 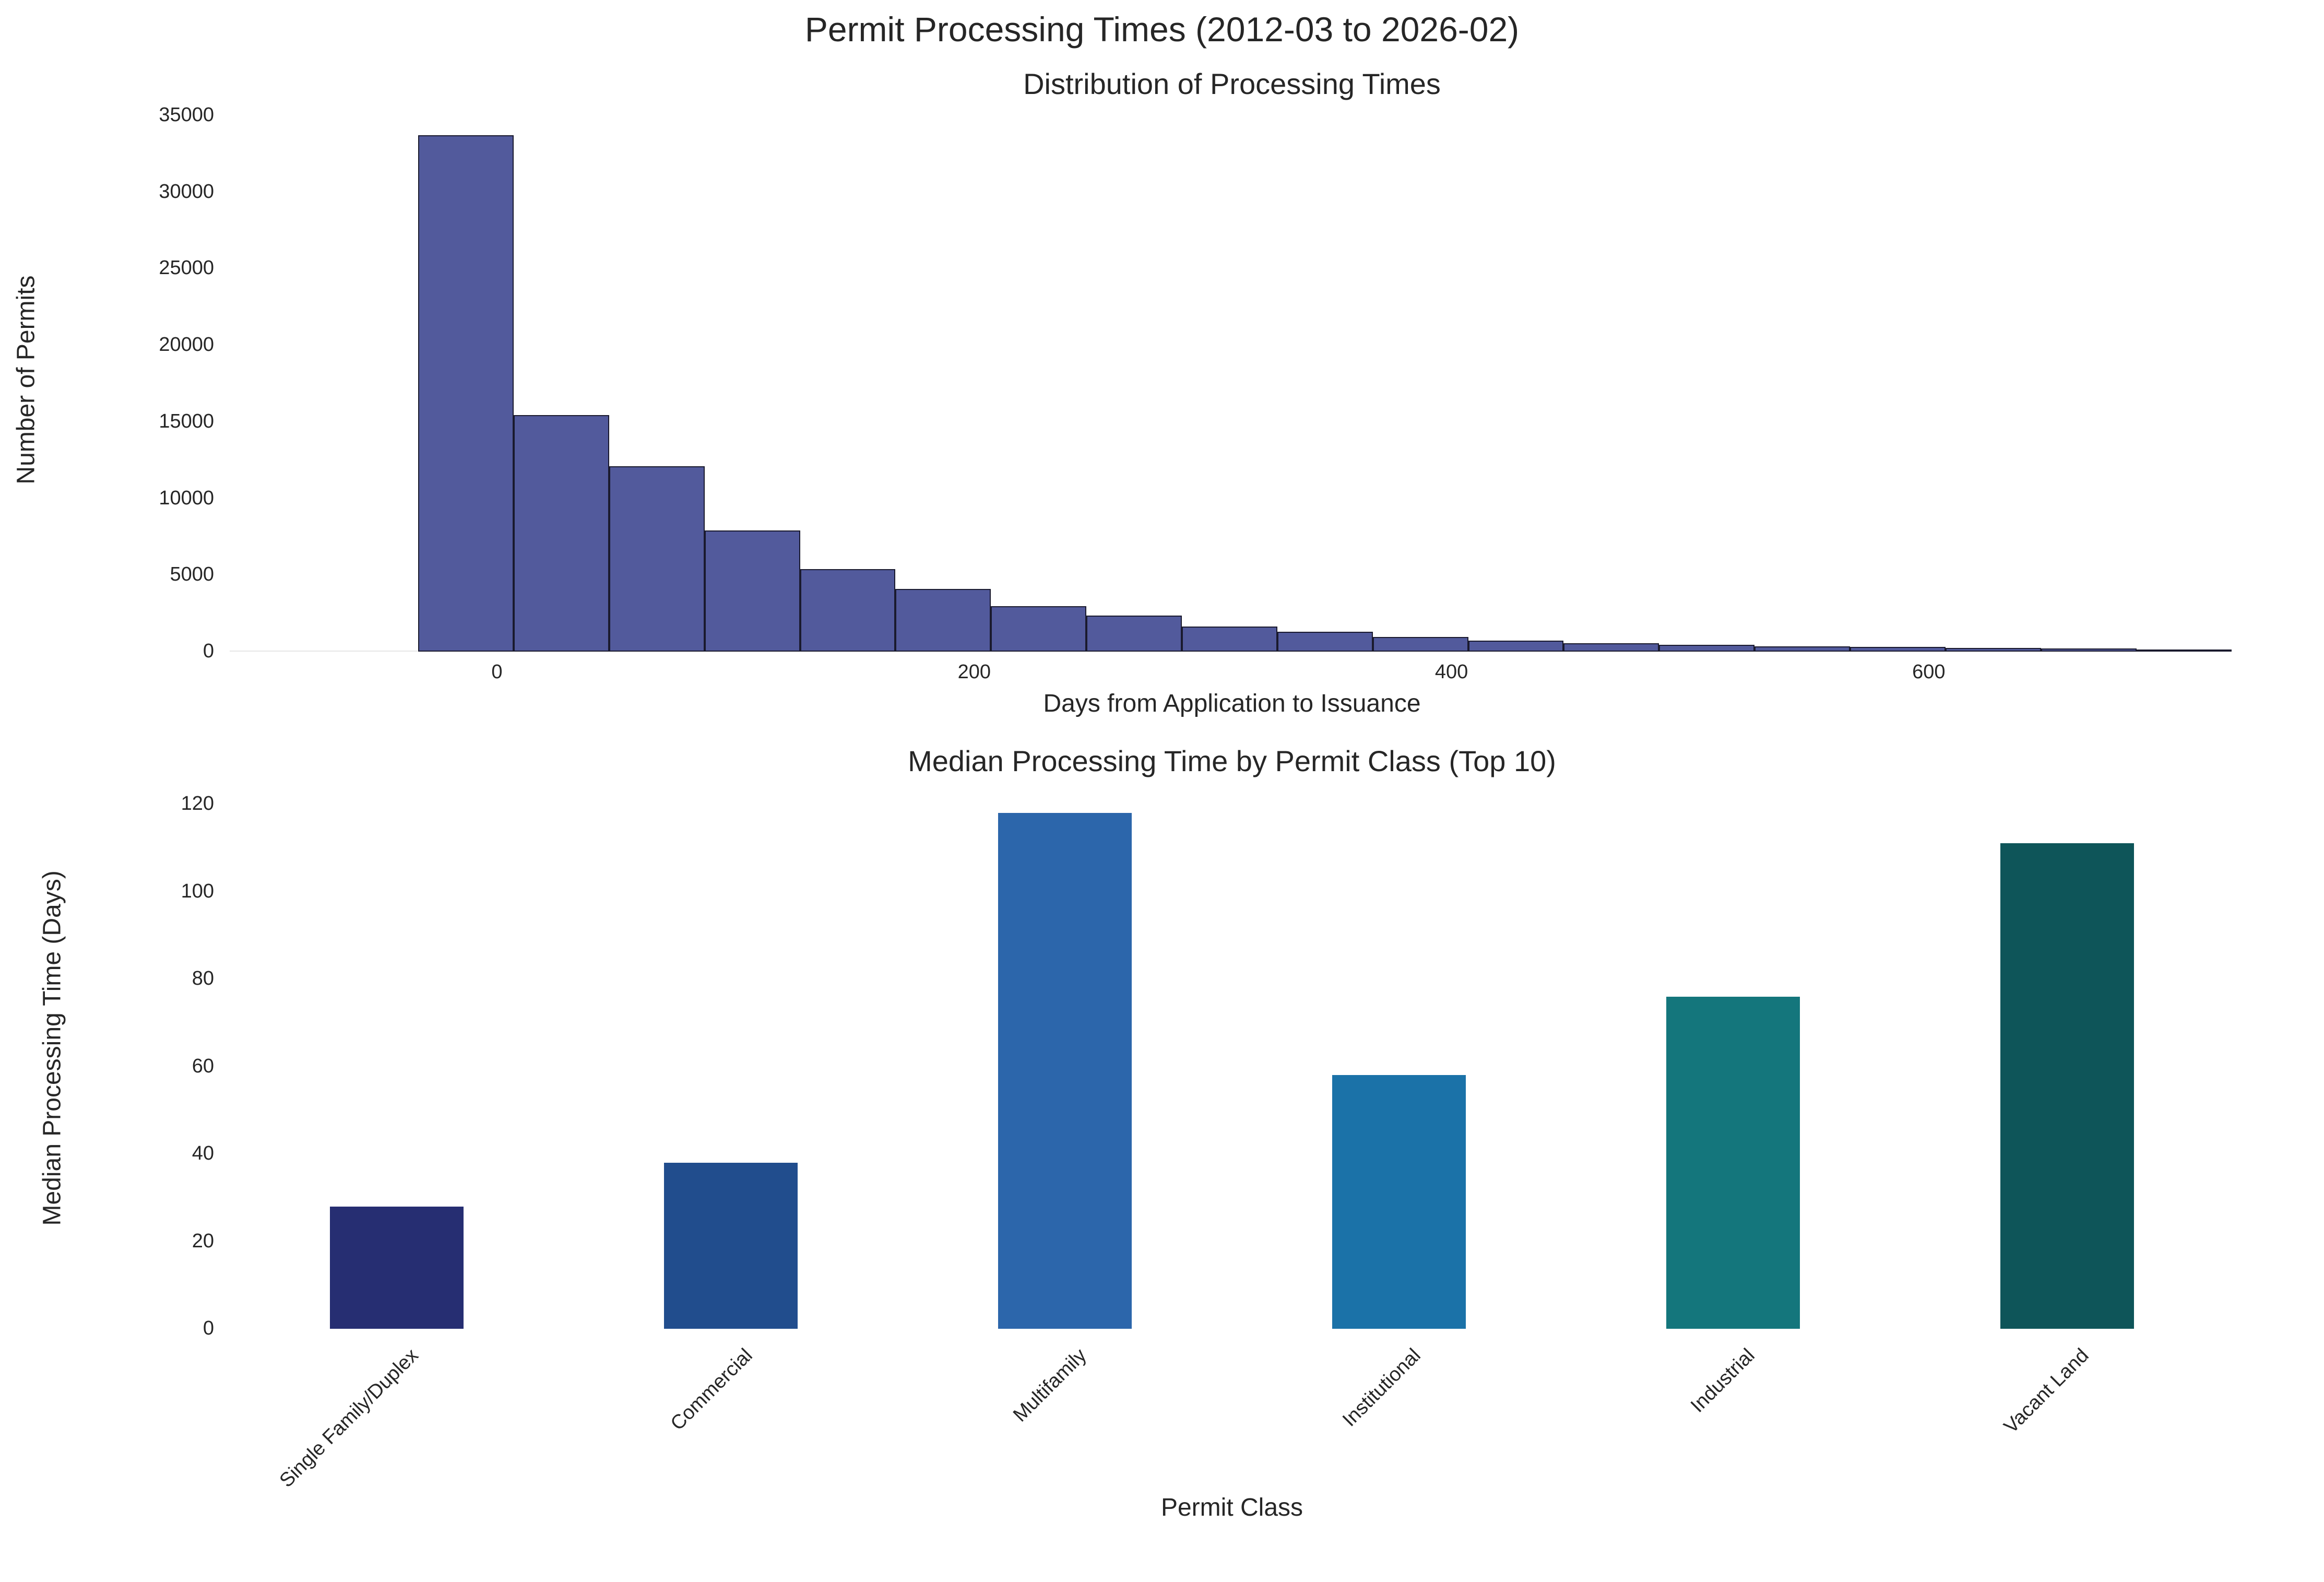 What do you see at coordinates (1722, 1380) in the screenshot?
I see `x-tick-label: Industrial` at bounding box center [1722, 1380].